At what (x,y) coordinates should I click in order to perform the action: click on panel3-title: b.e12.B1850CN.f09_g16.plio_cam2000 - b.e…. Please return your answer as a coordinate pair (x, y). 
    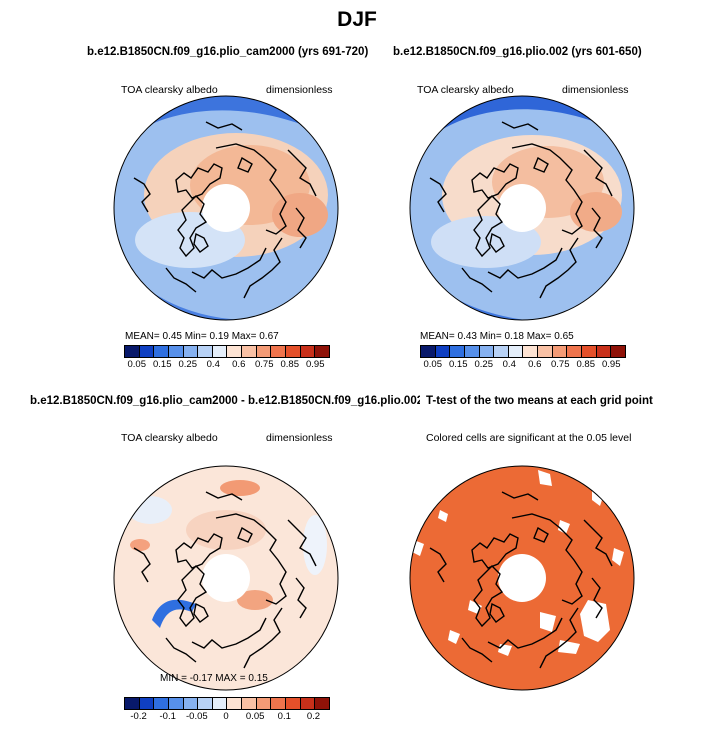
    Looking at the image, I should click on (225, 401).